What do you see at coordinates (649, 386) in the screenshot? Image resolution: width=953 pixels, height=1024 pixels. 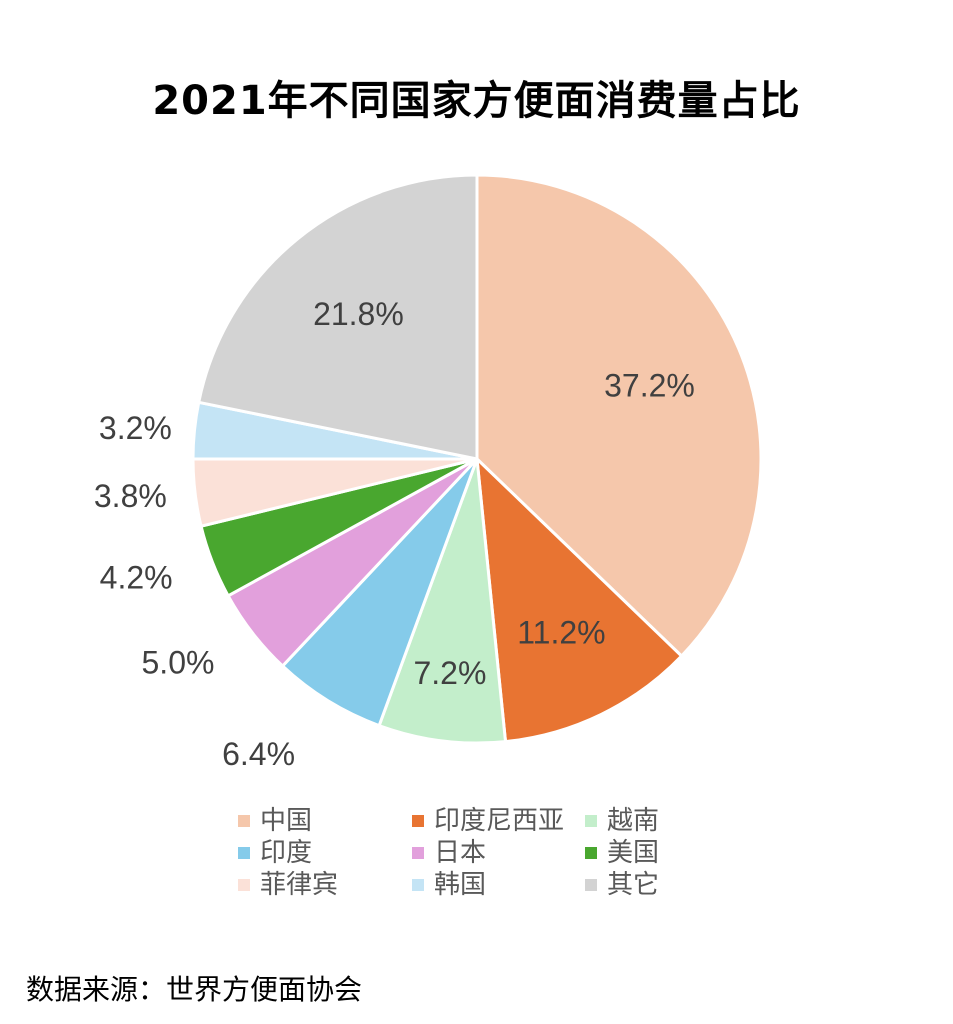 I see `data-label-0: 37.2%` at bounding box center [649, 386].